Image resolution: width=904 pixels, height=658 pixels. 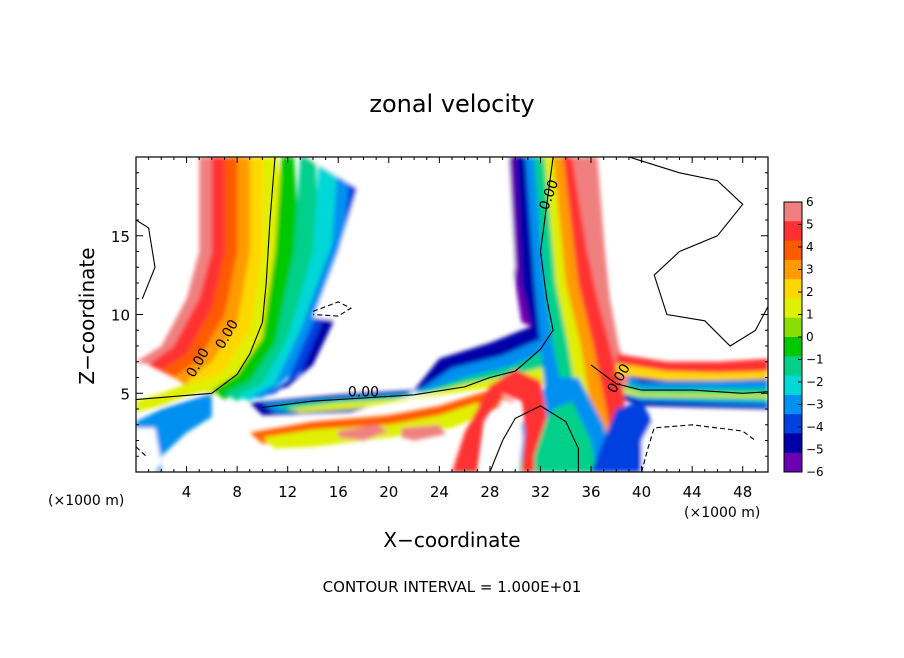 I want to click on y-tick-label: 5, so click(x=125, y=394).